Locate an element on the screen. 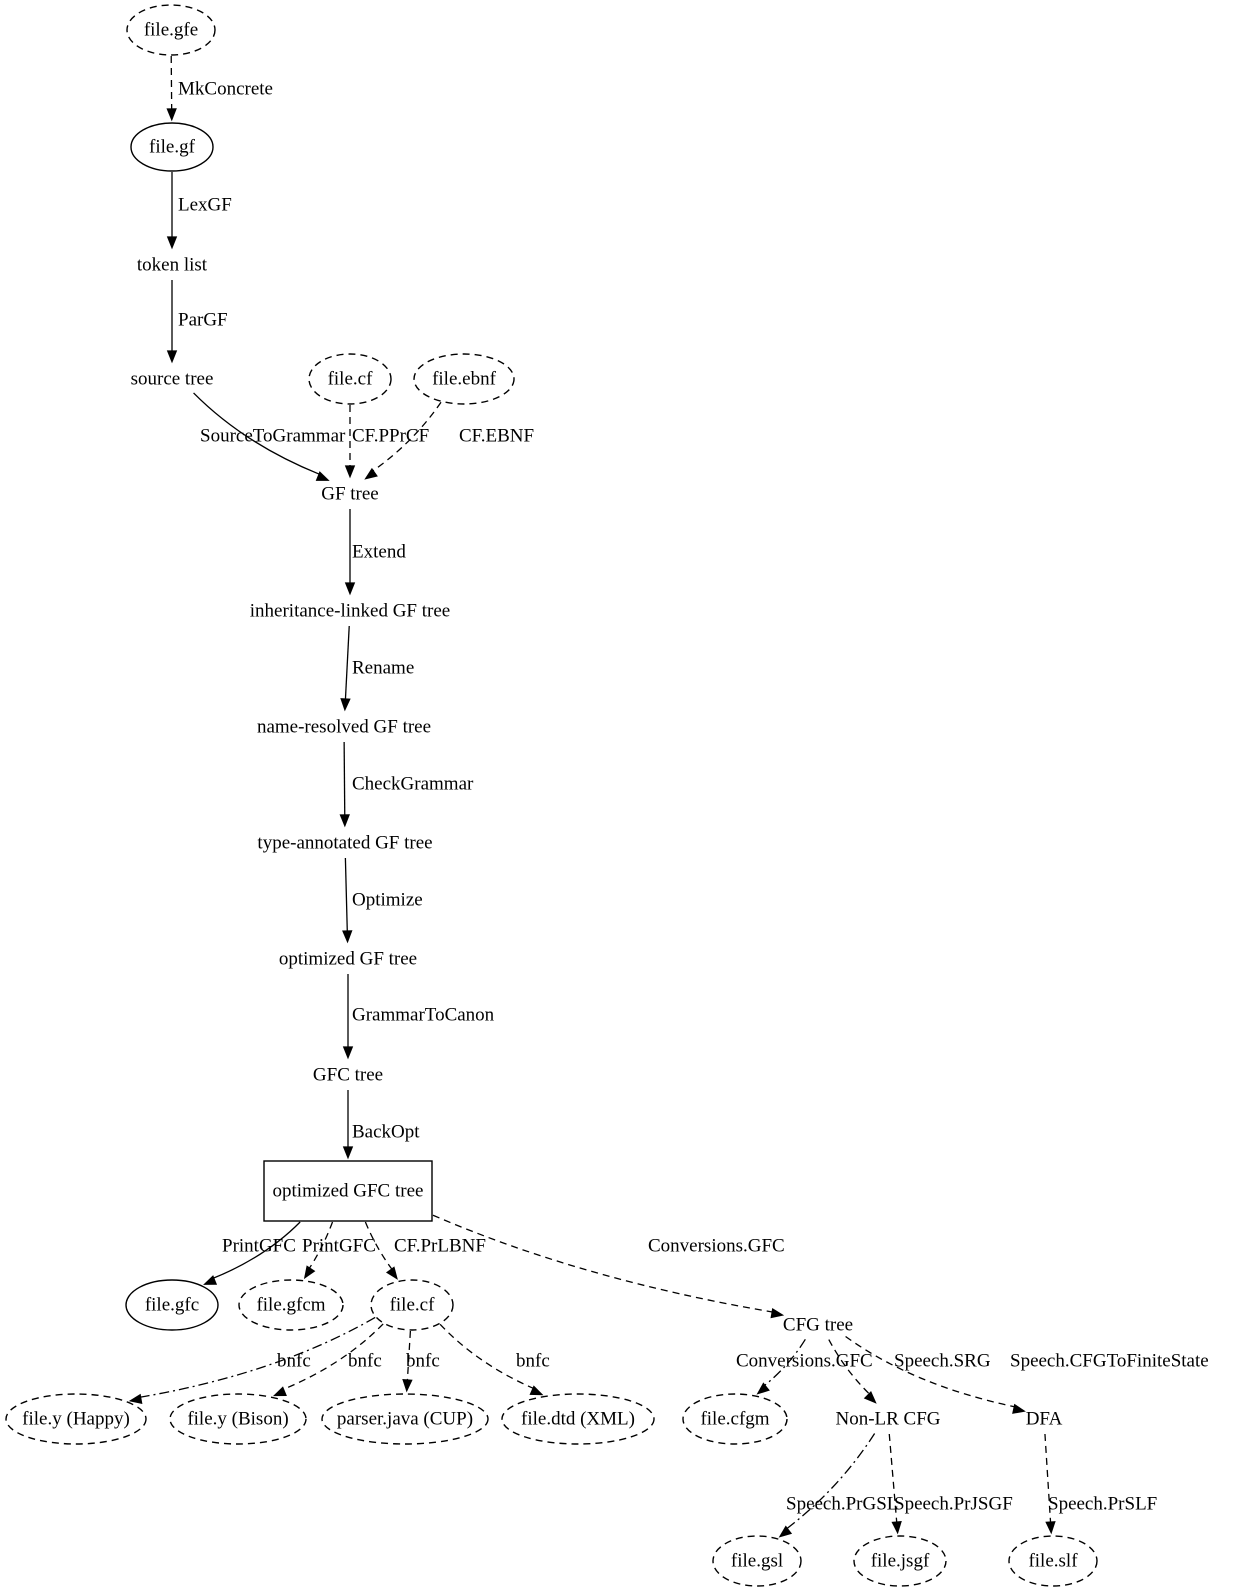 Image resolution: width=1256 pixels, height=1588 pixels. node-file-slf: file.slf is located at coordinates (1053, 1561).